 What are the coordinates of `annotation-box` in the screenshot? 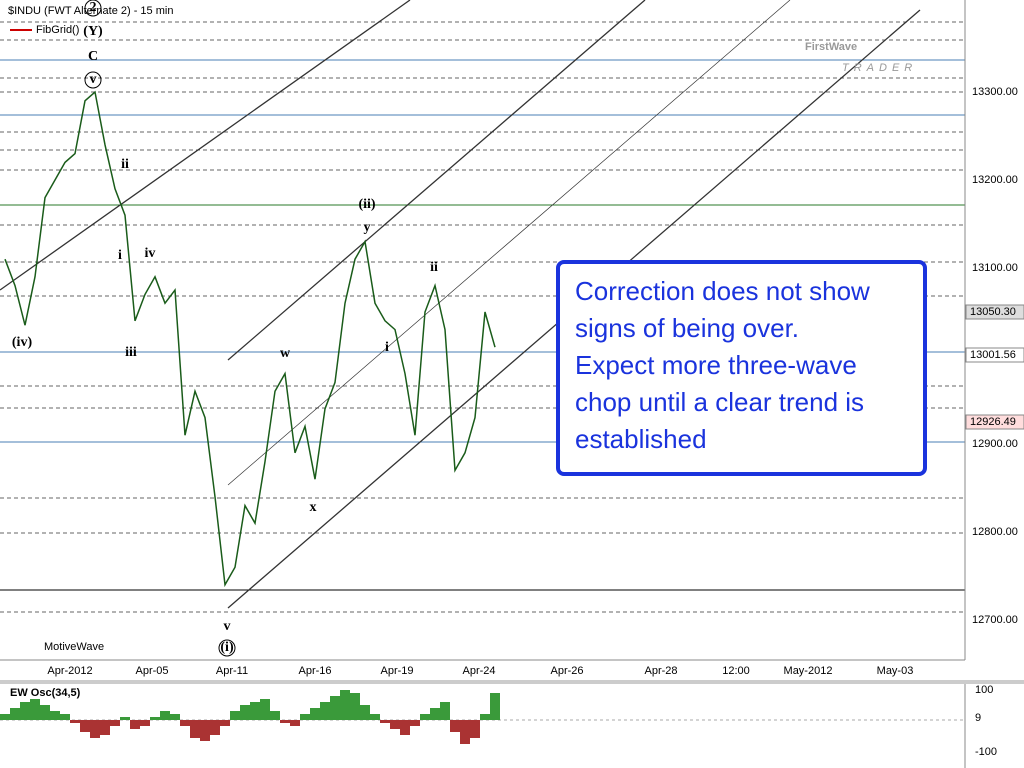 It's located at (741, 368).